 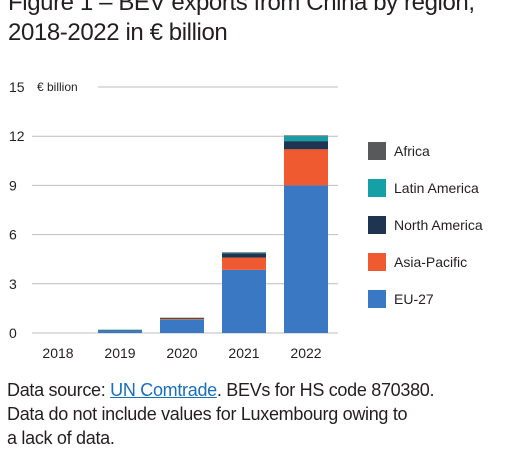 I want to click on legend-label: Africa, so click(x=412, y=151).